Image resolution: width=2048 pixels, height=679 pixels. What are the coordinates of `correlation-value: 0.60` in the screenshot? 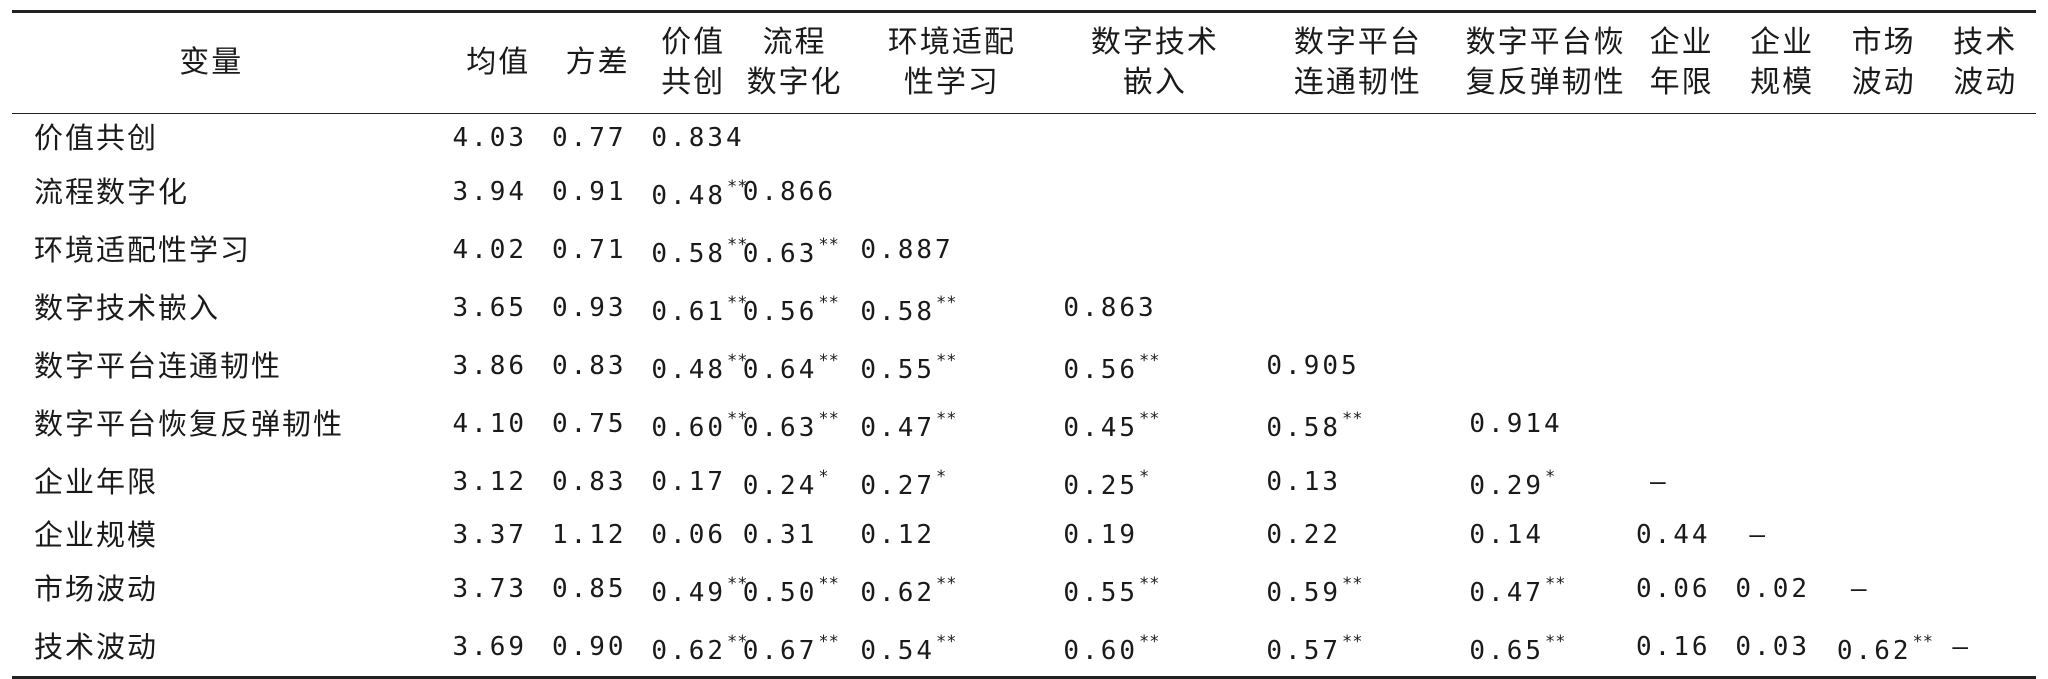 It's located at (689, 428).